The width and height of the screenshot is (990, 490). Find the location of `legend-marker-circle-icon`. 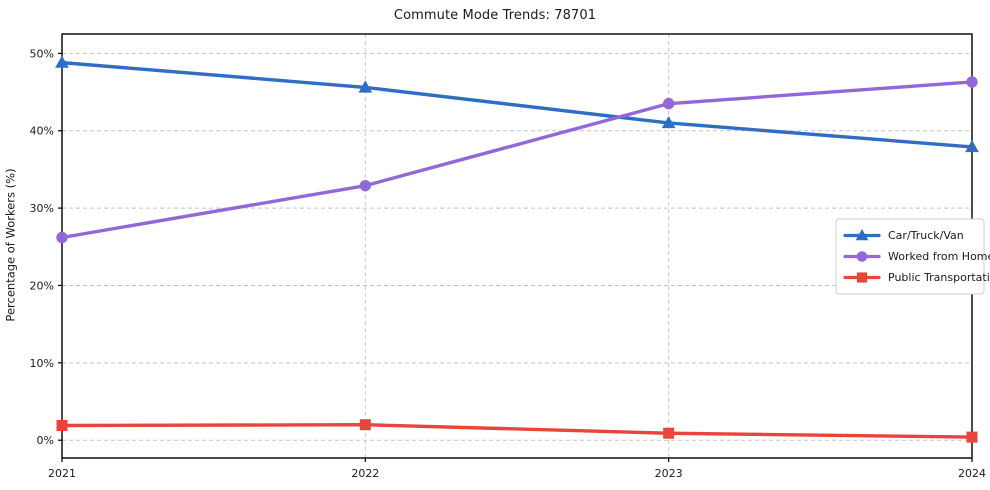

legend-marker-circle-icon is located at coordinates (862, 256).